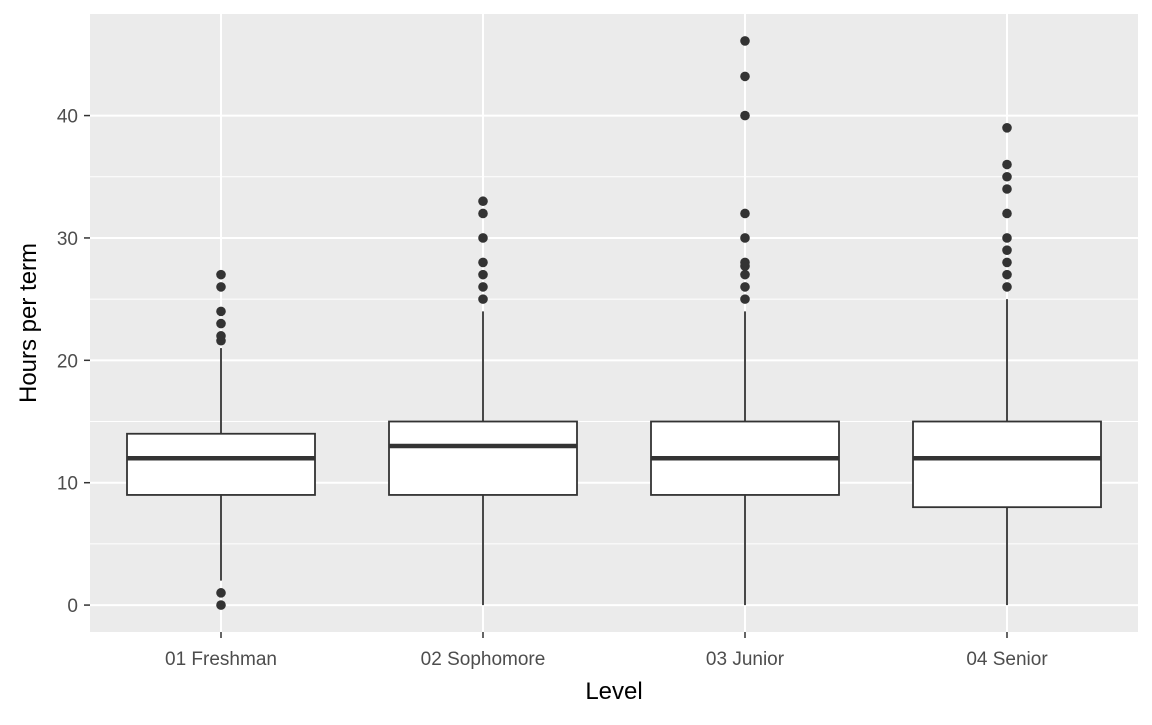  I want to click on x-tick-label: 03 Junior, so click(745, 659).